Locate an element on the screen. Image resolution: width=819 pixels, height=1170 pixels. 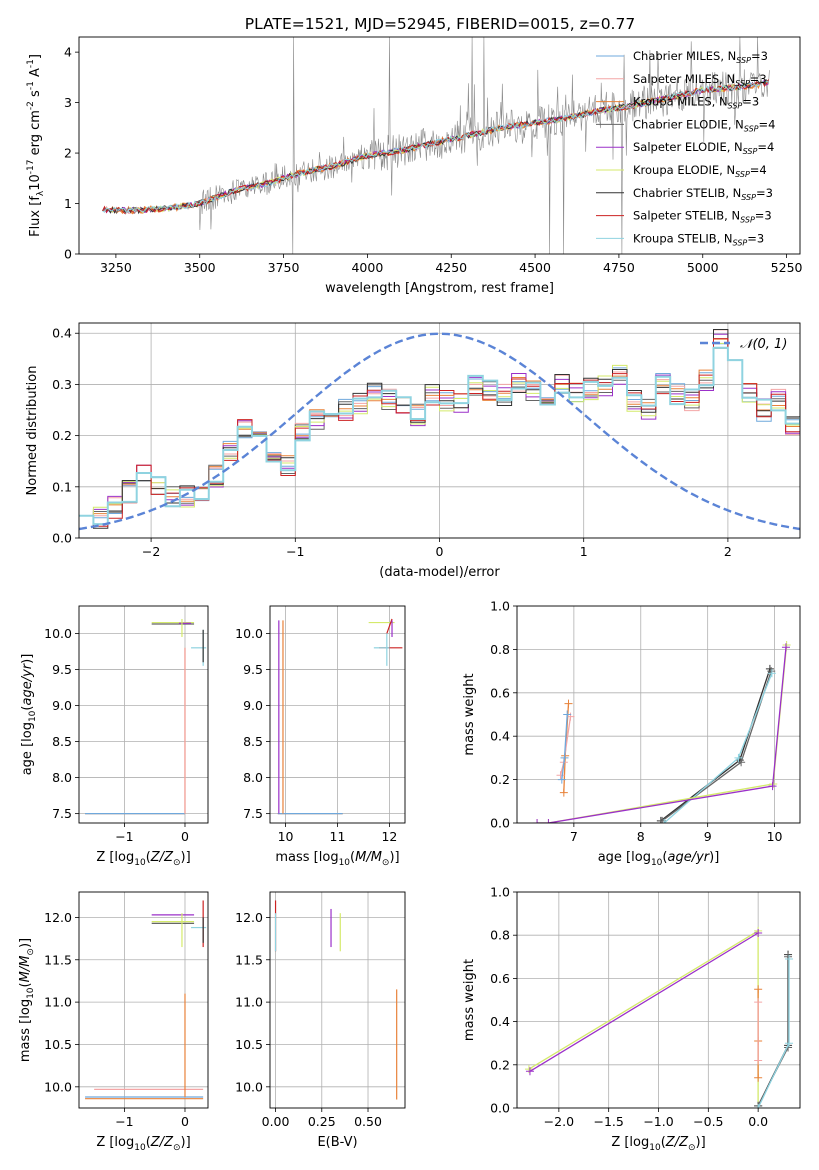
y-tick-label: 10.5 is located at coordinates (58, 1044).